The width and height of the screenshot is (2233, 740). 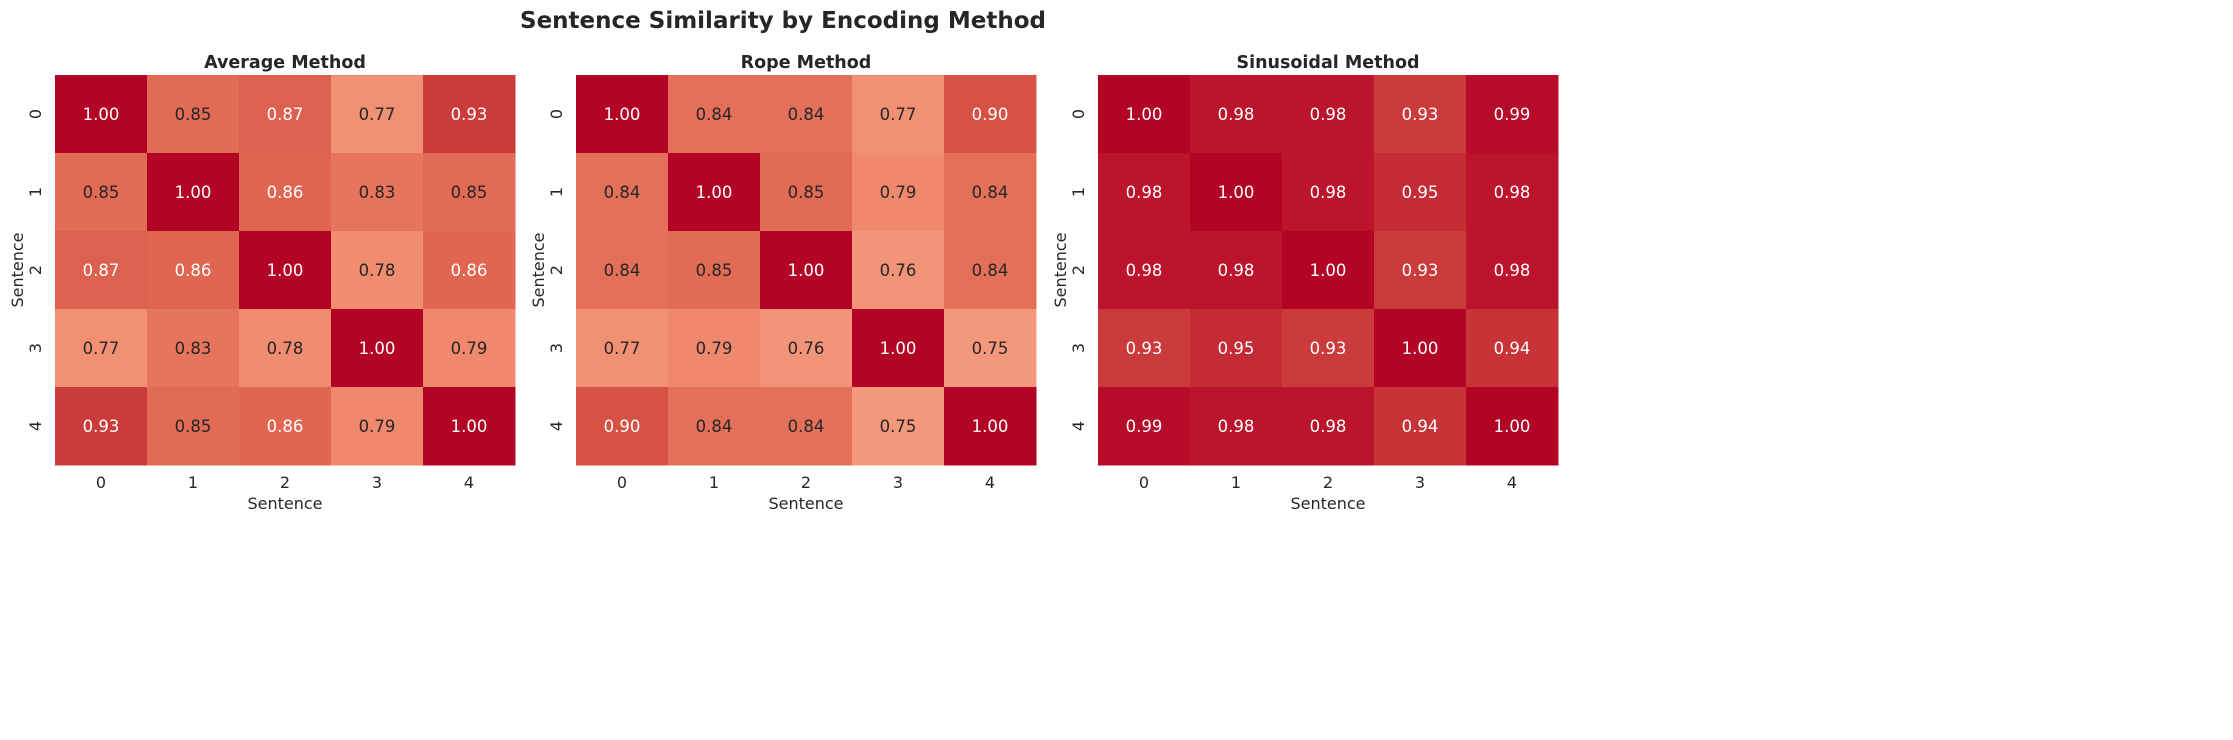 What do you see at coordinates (1512, 348) in the screenshot?
I see `cell-label: 0.94` at bounding box center [1512, 348].